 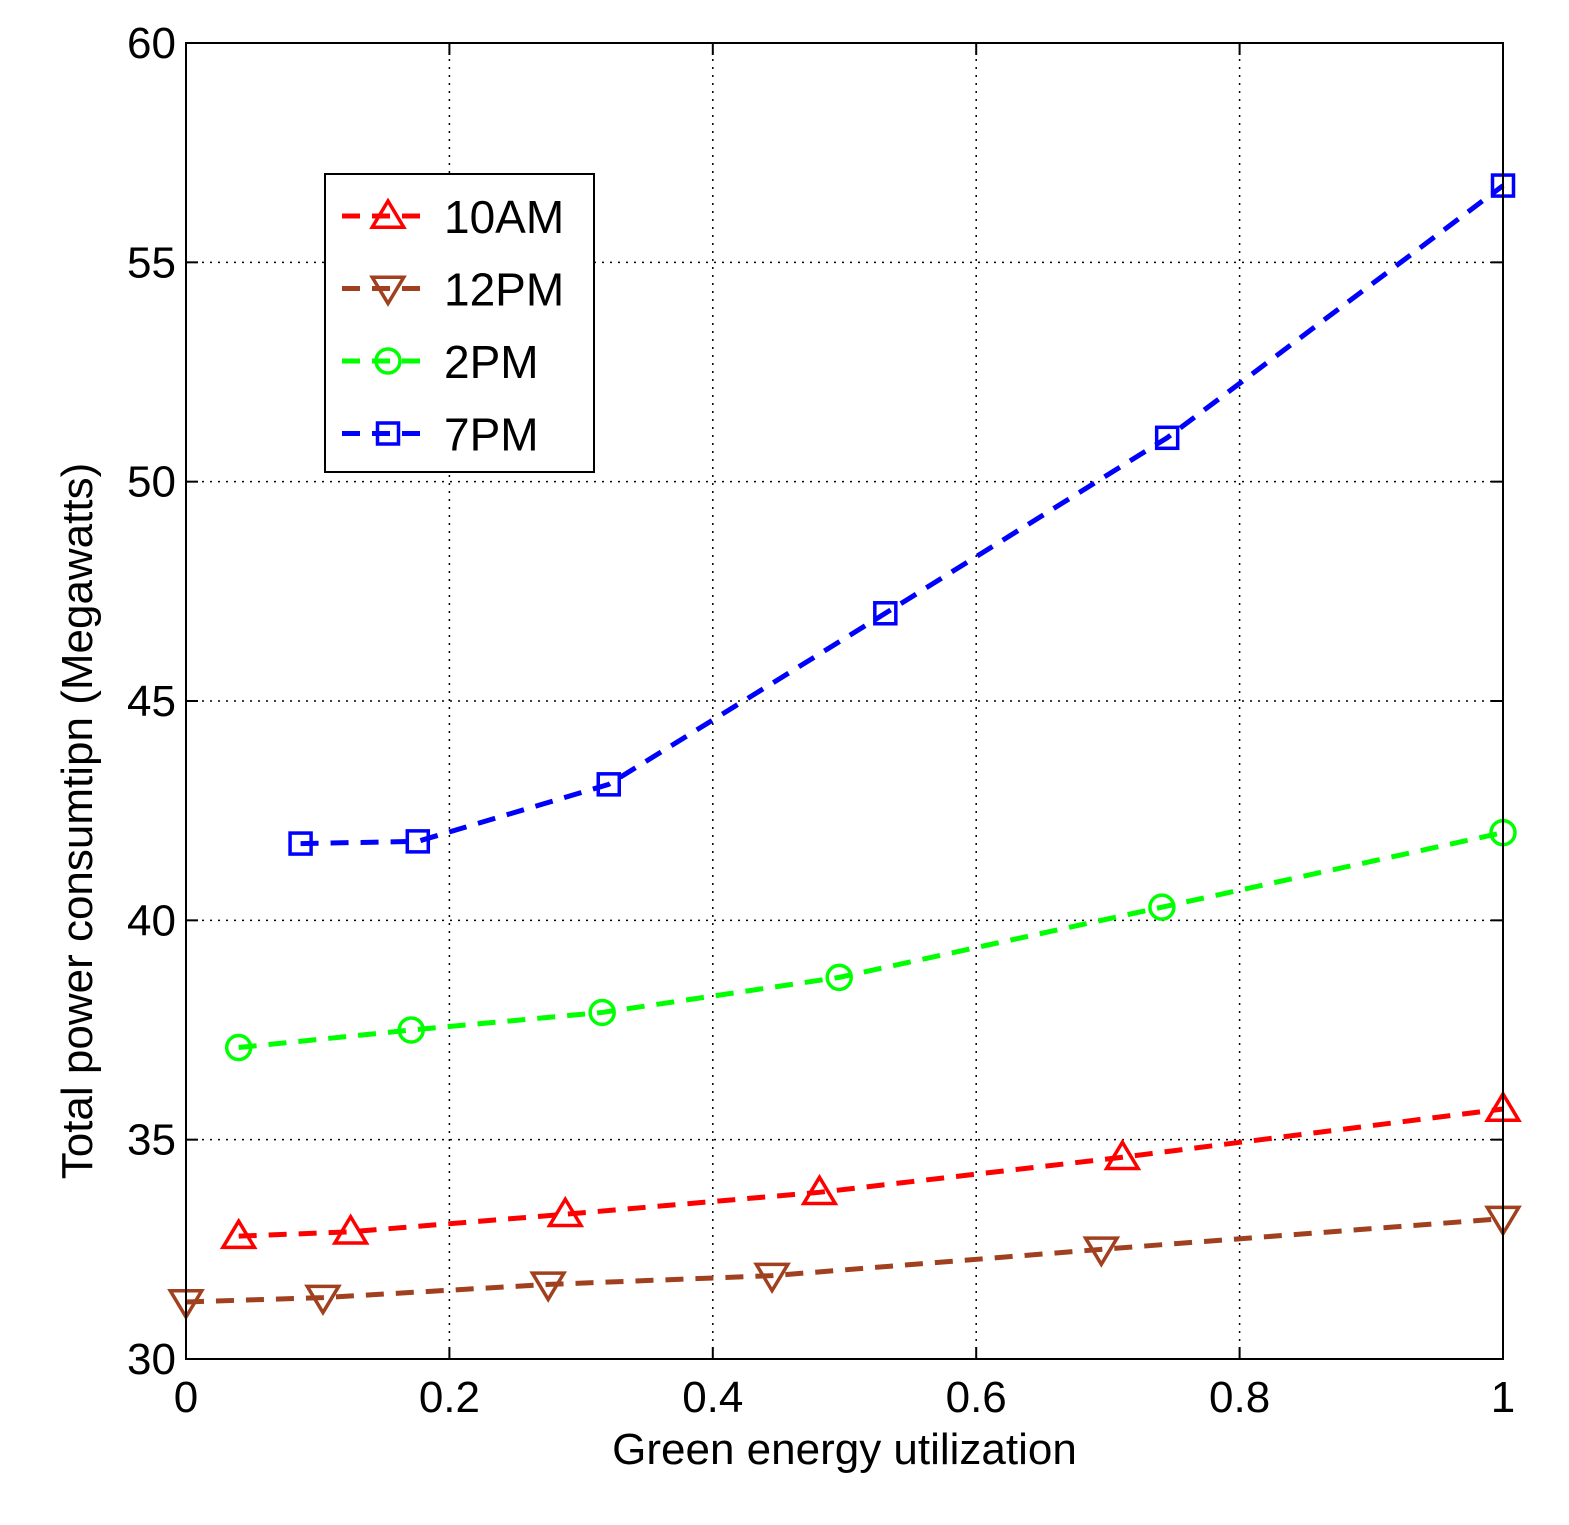 I want to click on x-axis-title: Green energy utilization, so click(x=844, y=1449).